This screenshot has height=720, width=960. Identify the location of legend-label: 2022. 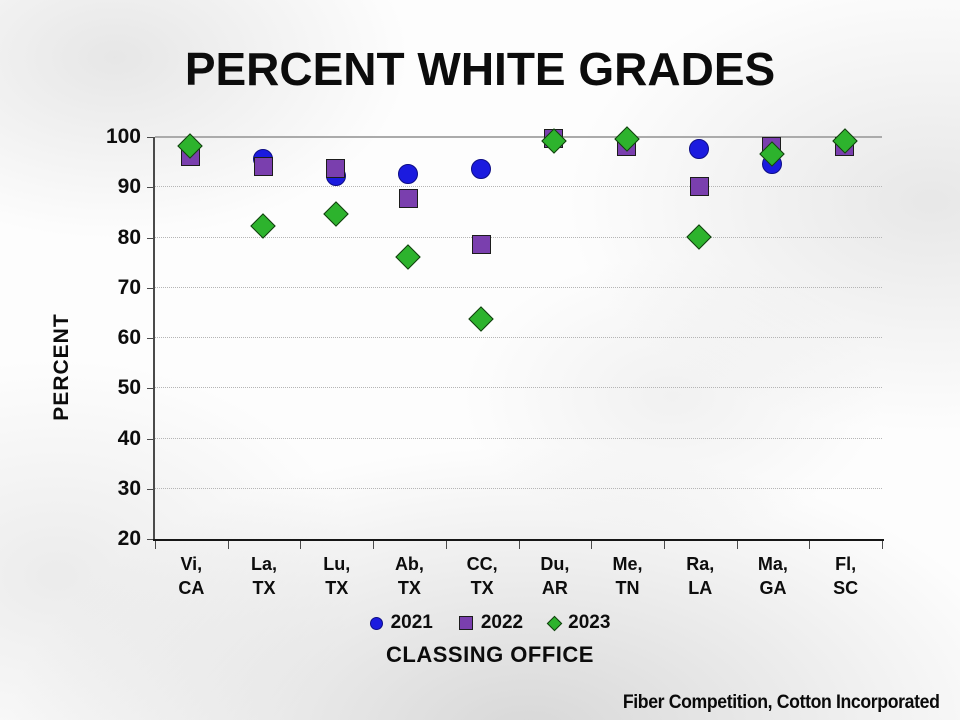
(502, 622).